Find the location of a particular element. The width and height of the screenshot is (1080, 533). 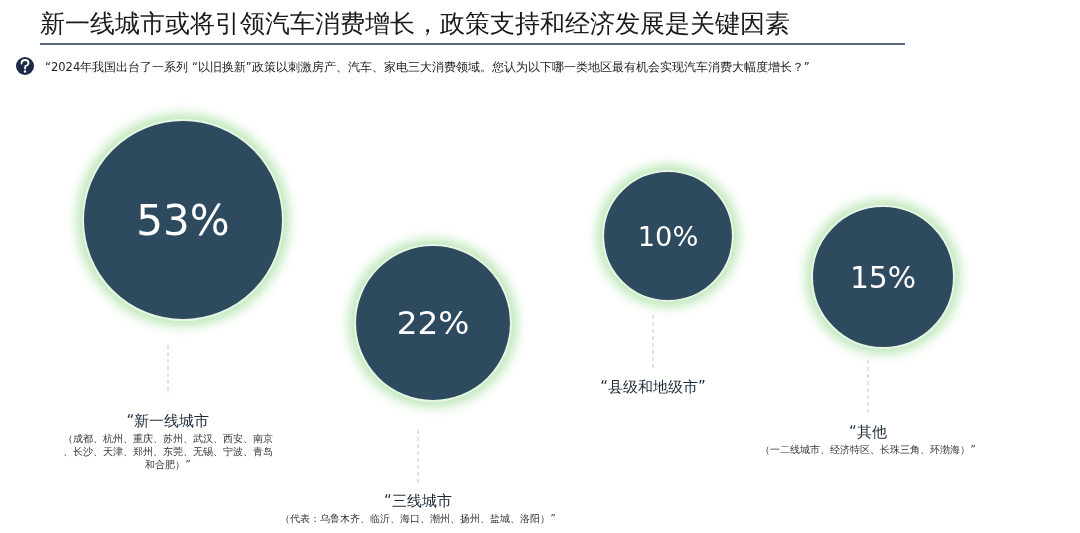

text: “2024年我国出台了一系列 “以旧换新”政策以刺激房产、汽车、家电三大消费领域。您认为以下哪一类地区最有机会实现汽车消费大幅度增长？” is located at coordinates (427, 67).